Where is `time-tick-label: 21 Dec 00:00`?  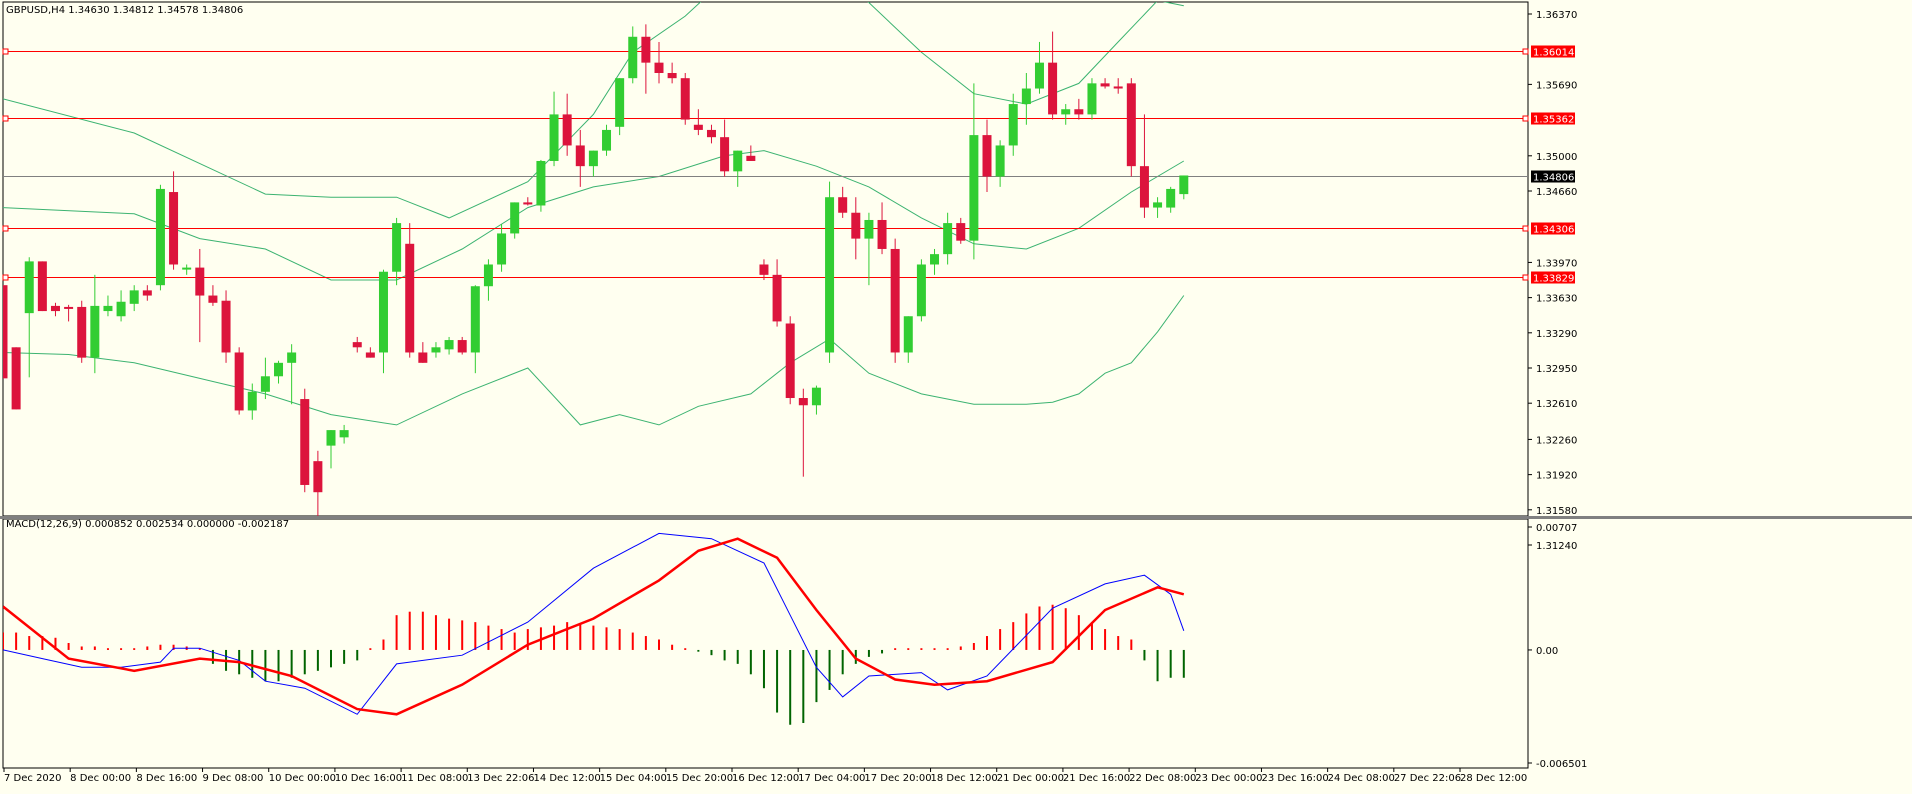
time-tick-label: 21 Dec 00:00 is located at coordinates (1030, 778).